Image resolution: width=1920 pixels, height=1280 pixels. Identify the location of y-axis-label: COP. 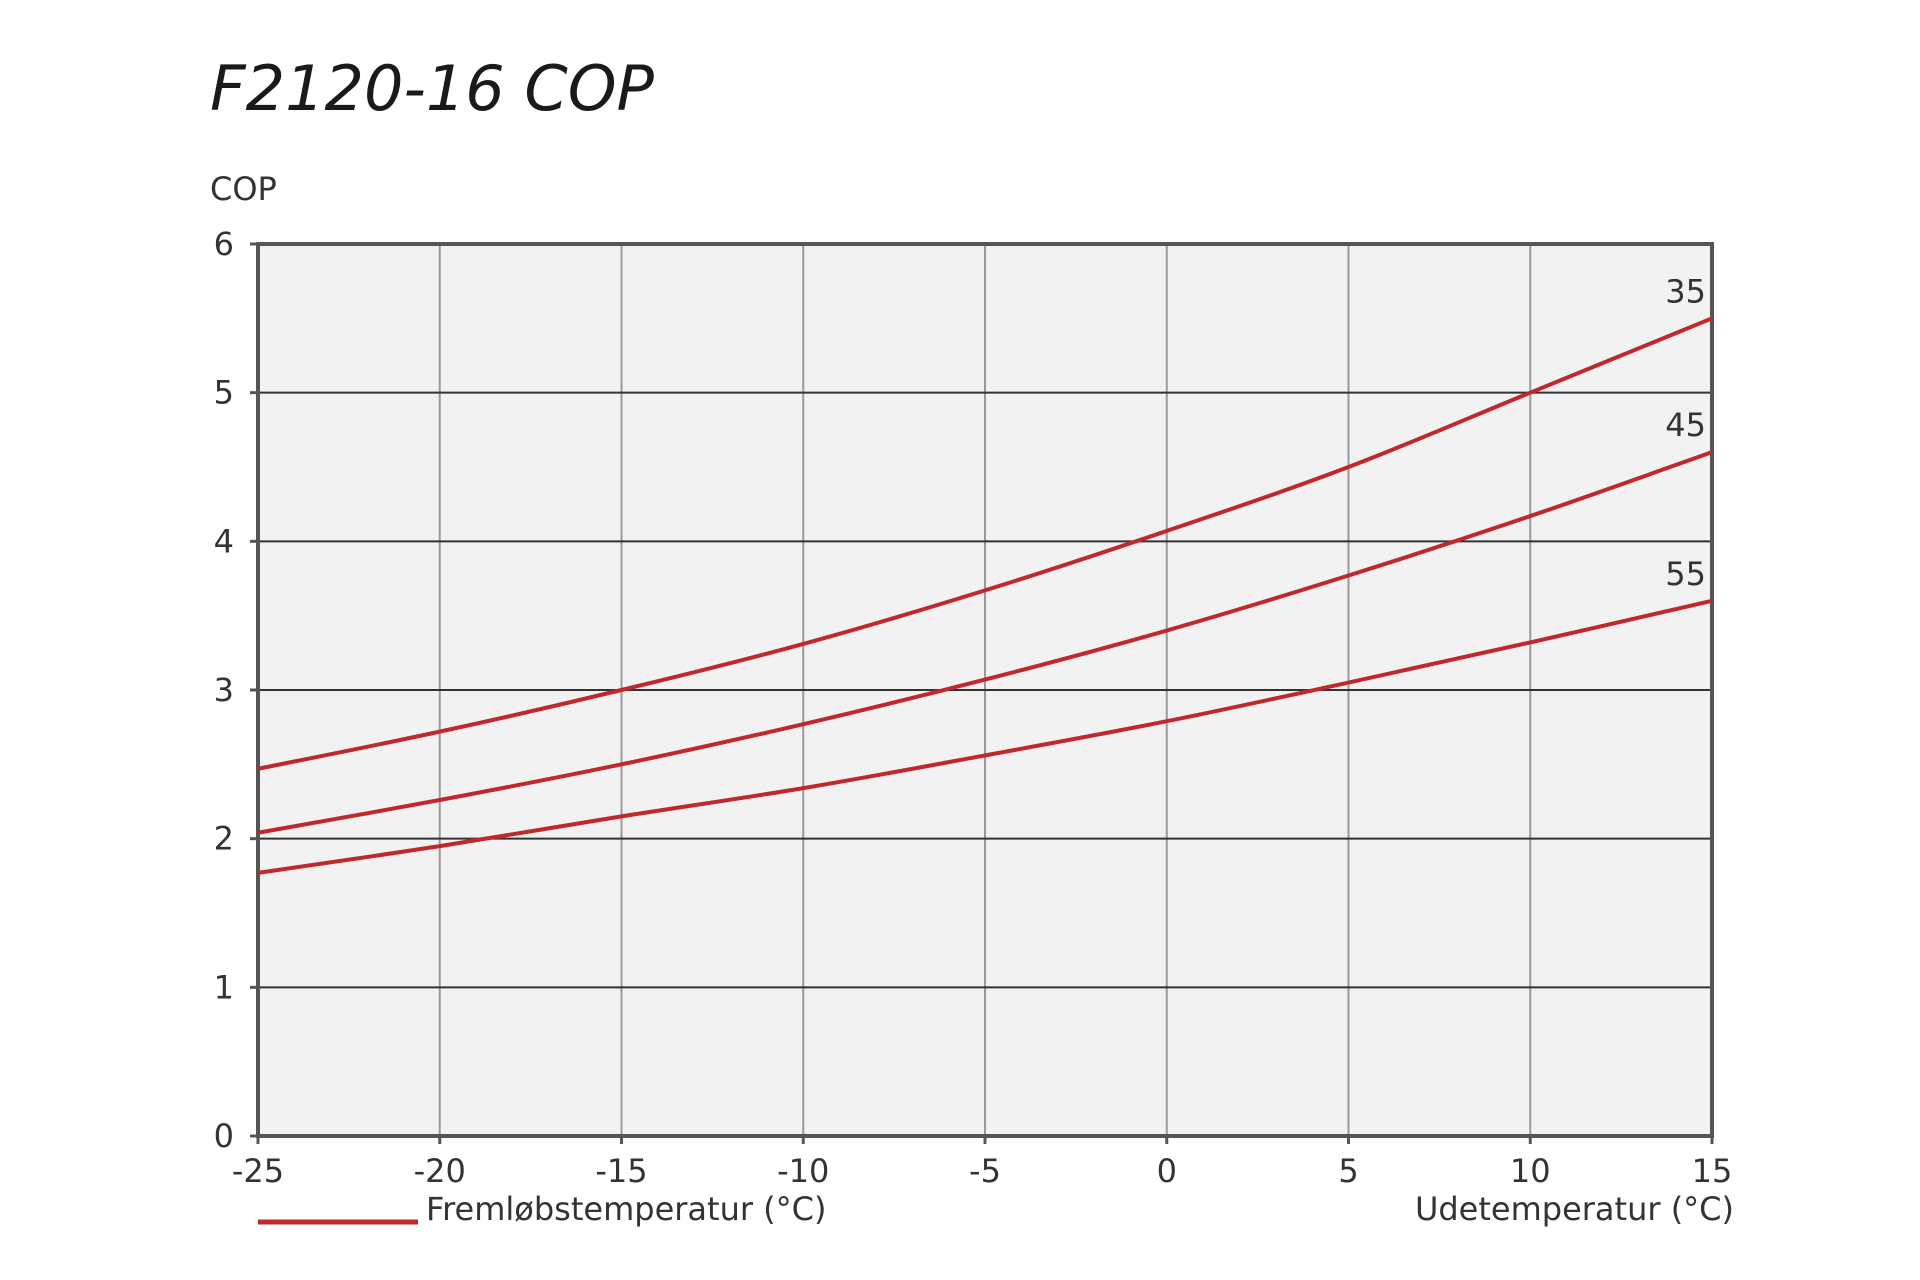
(243, 189).